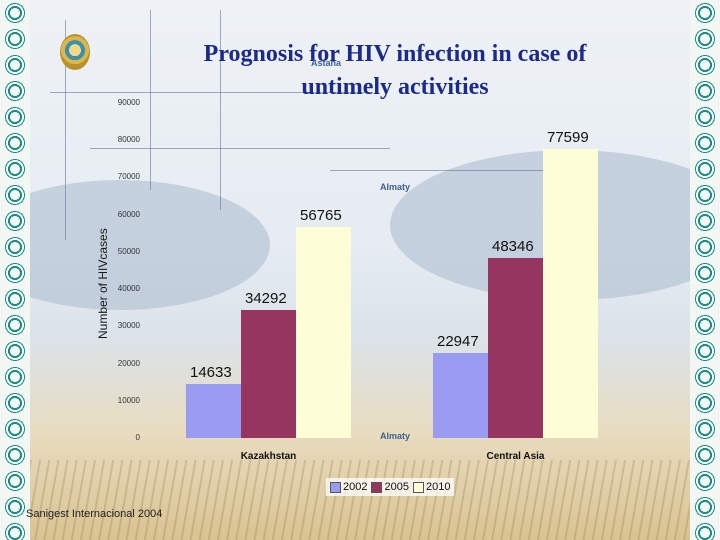  I want to click on y-tick-label: 90000, so click(128, 102).